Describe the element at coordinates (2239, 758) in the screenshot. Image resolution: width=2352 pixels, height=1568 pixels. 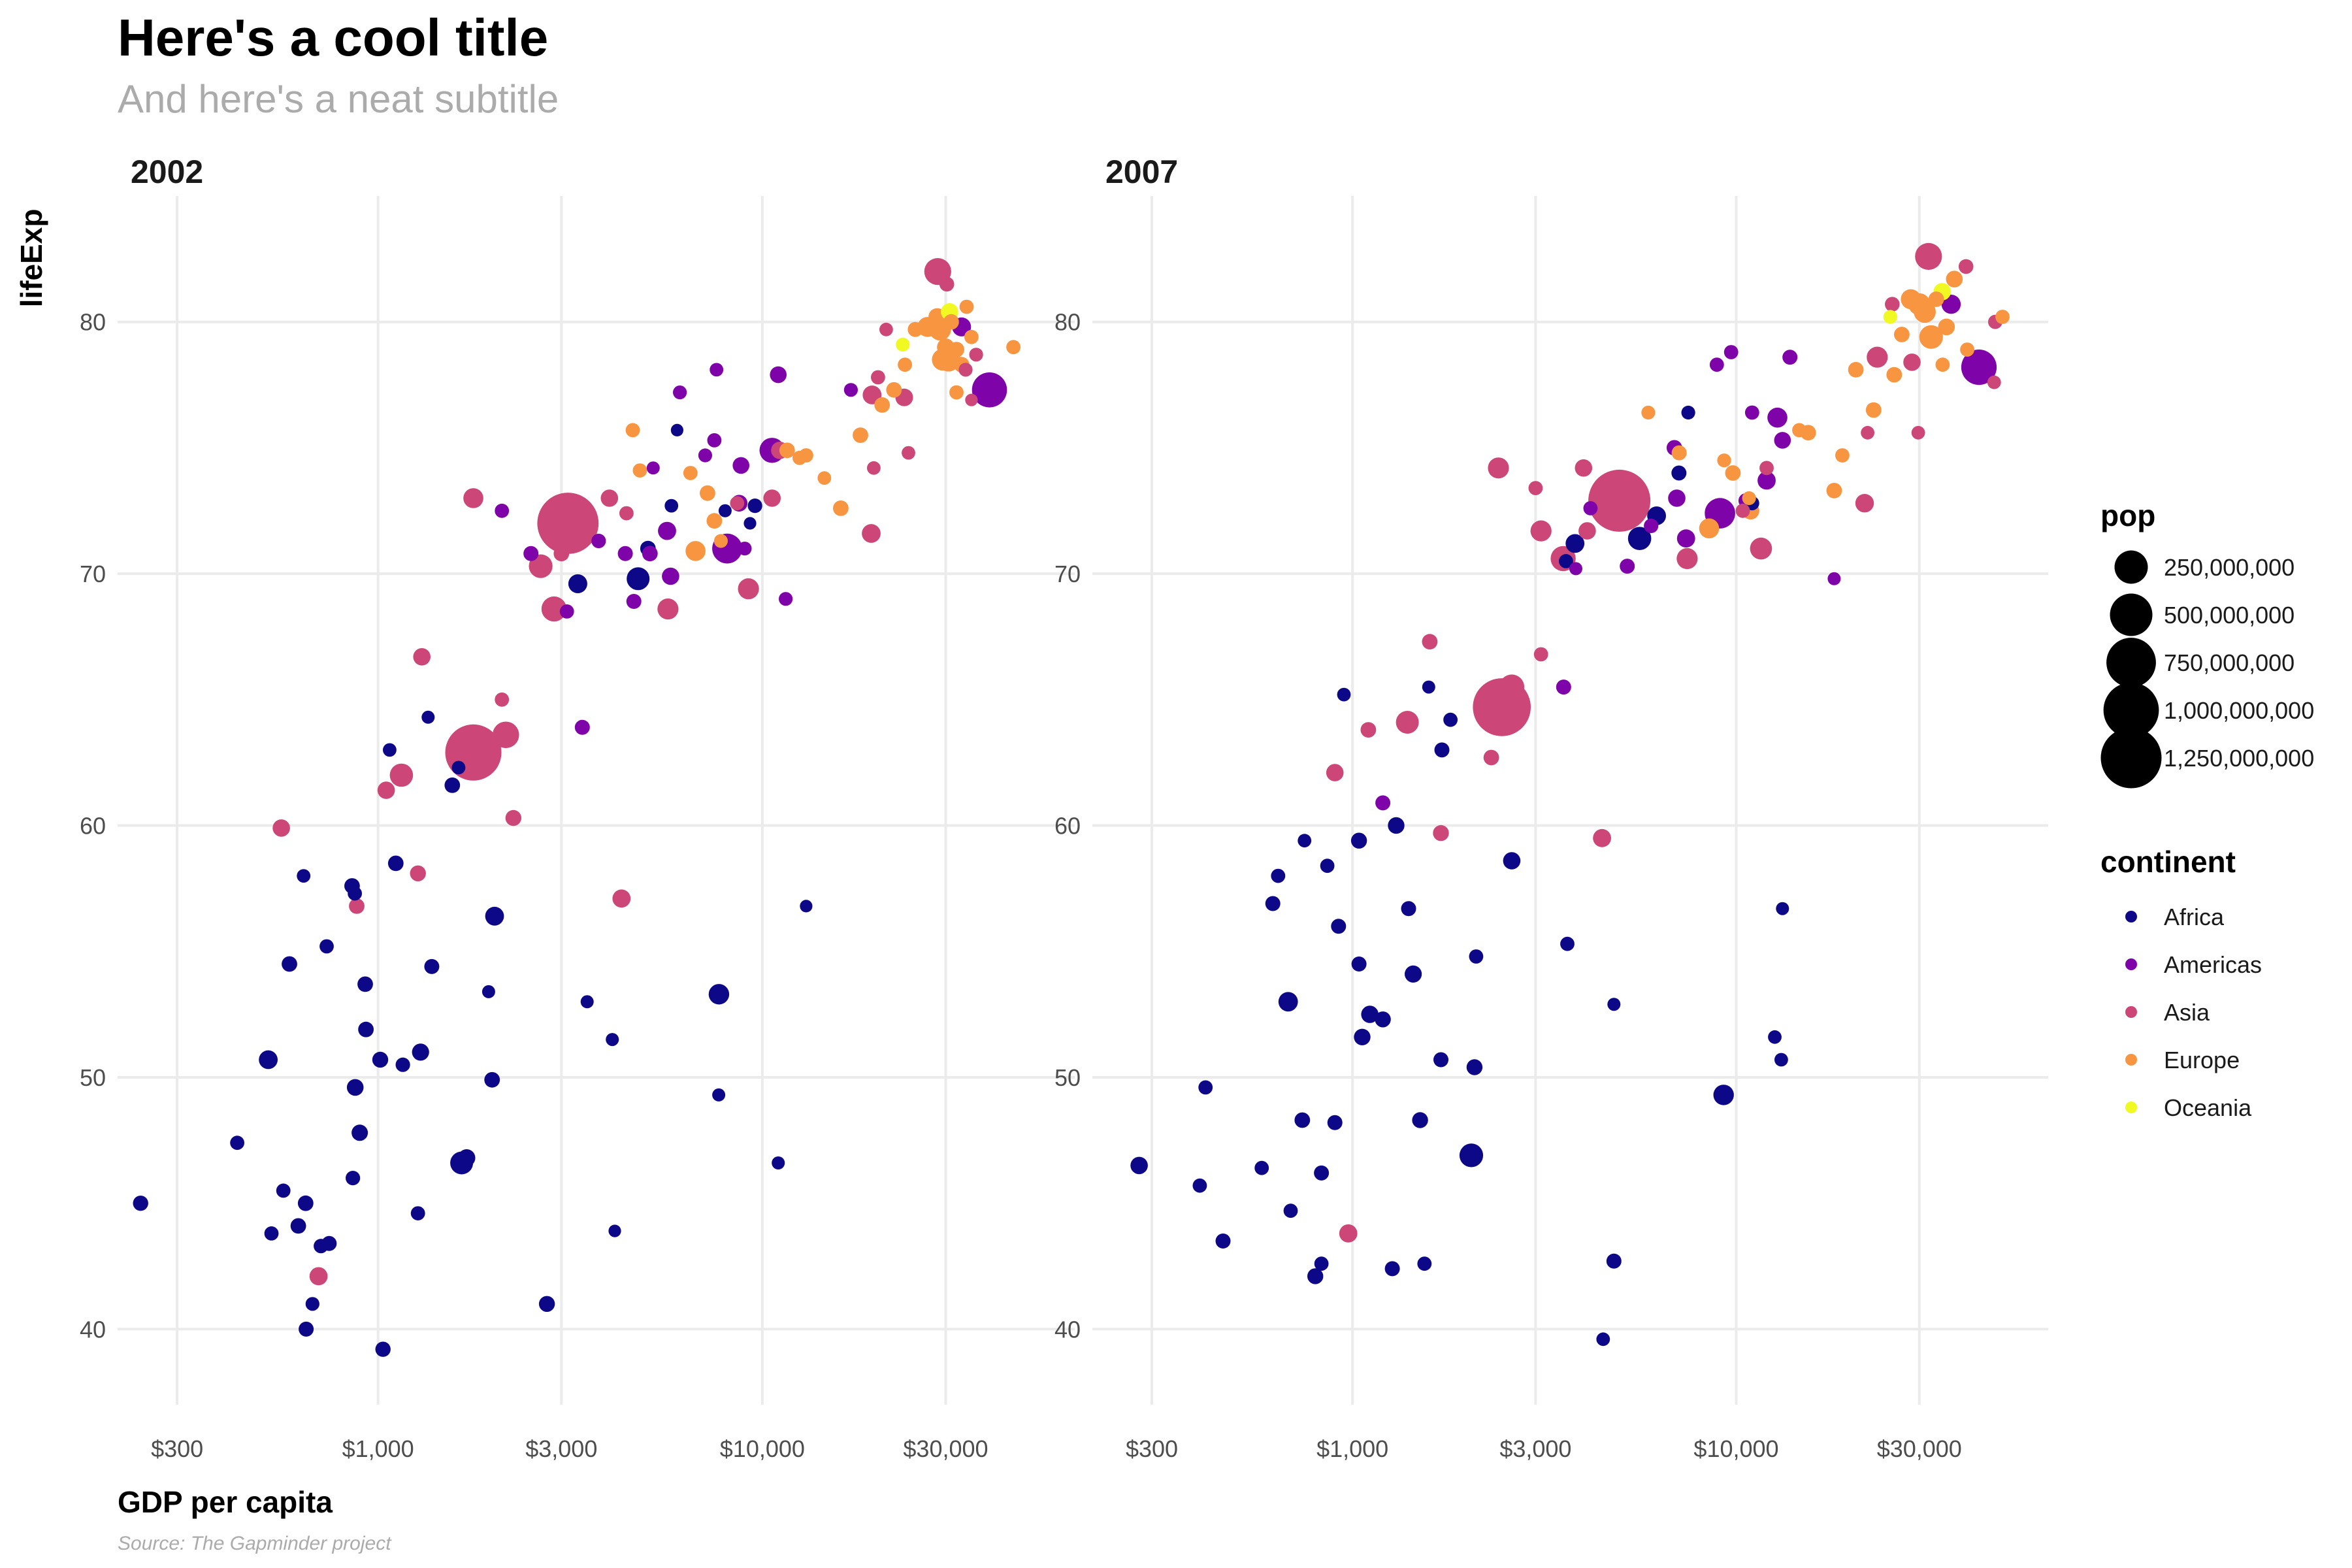
I see `size-legend-label: 1,250,000,000` at that location.